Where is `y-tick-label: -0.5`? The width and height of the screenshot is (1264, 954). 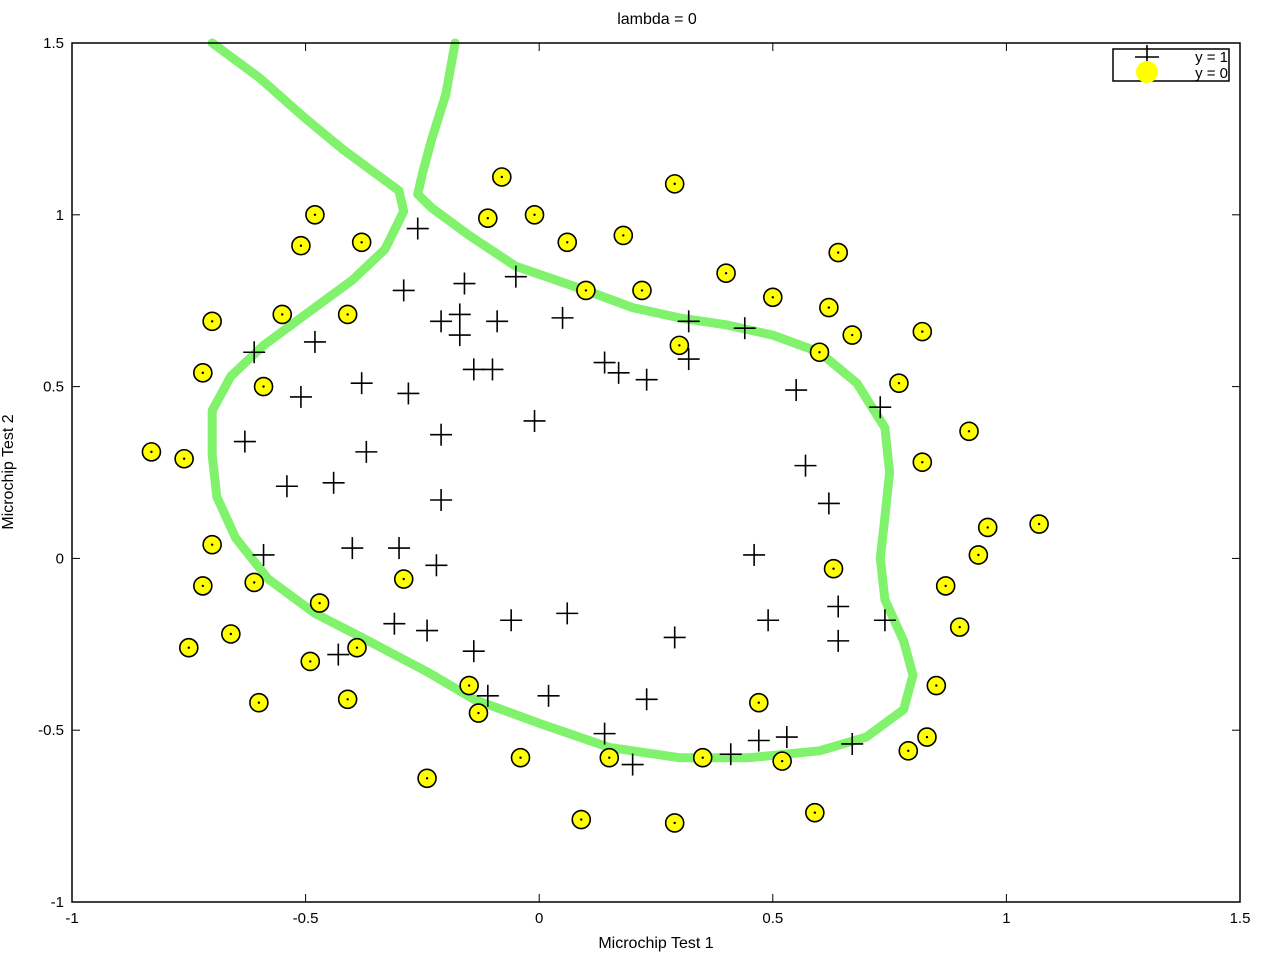
y-tick-label: -0.5 is located at coordinates (51, 730).